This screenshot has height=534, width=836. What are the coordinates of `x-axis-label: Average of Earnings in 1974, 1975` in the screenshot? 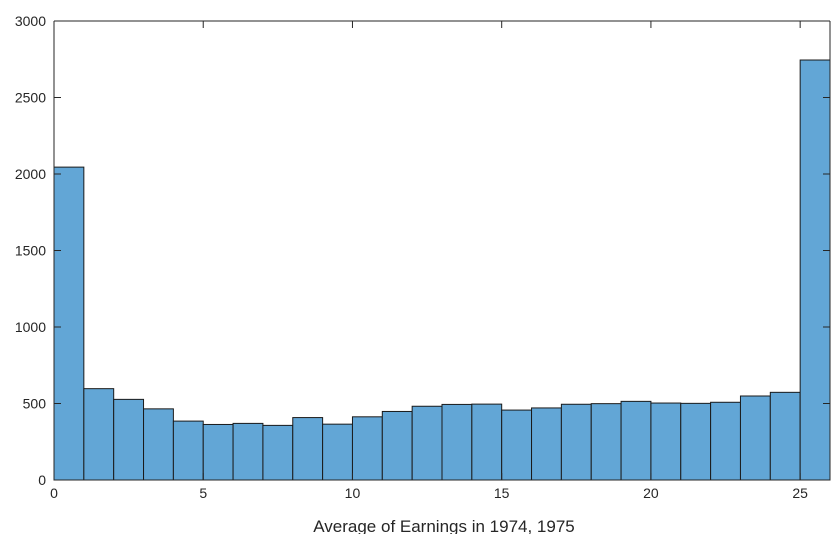 It's located at (444, 525).